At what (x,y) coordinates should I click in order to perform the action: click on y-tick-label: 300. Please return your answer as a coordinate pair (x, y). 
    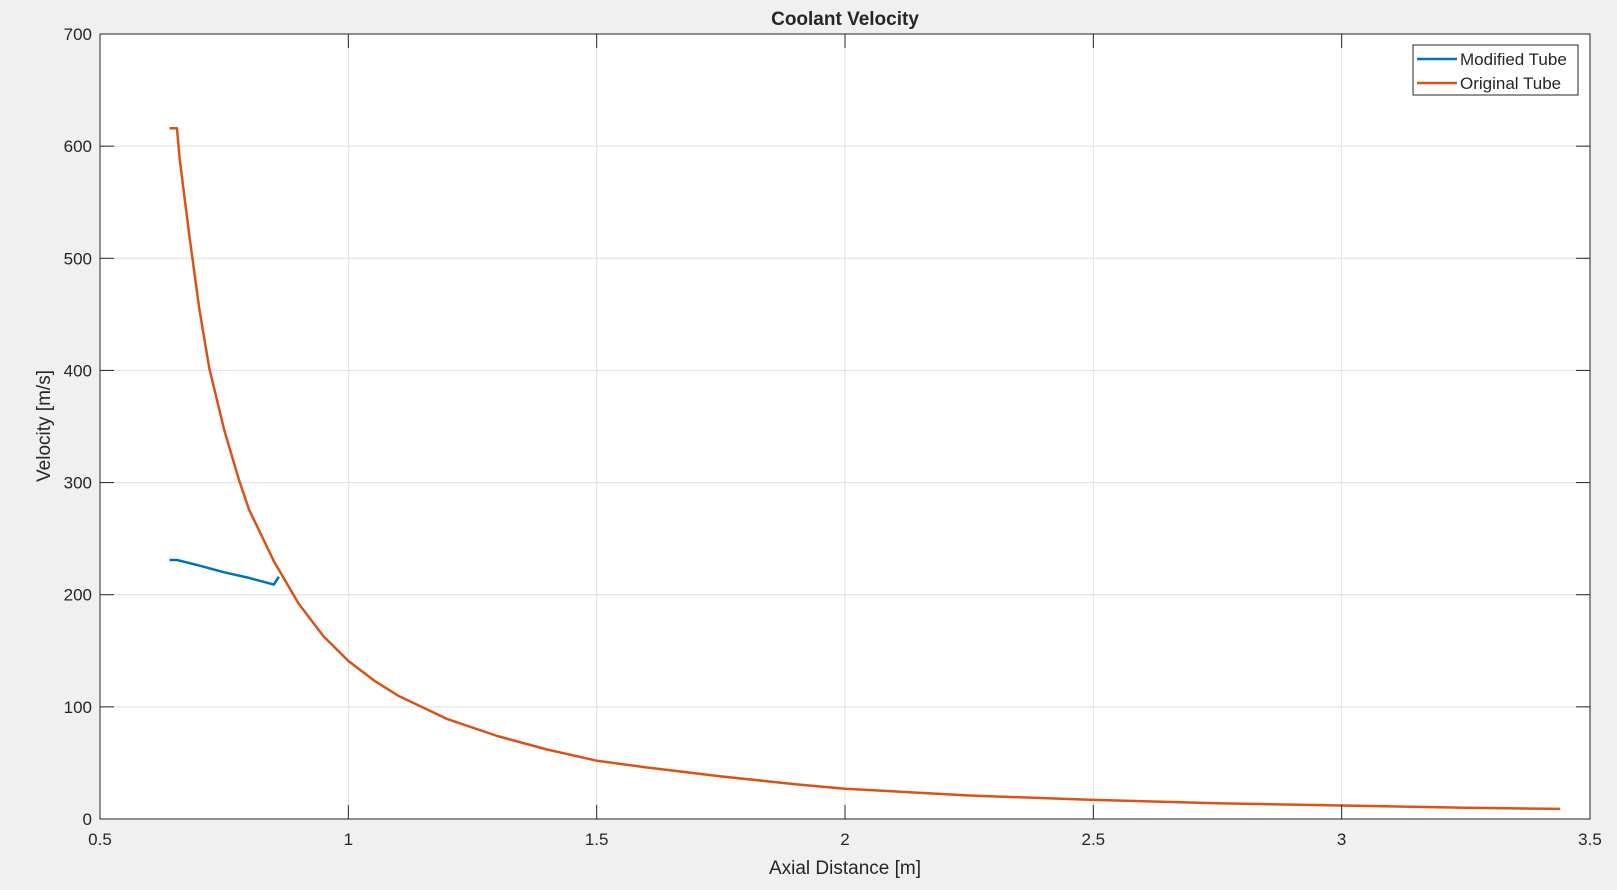
    Looking at the image, I should click on (78, 483).